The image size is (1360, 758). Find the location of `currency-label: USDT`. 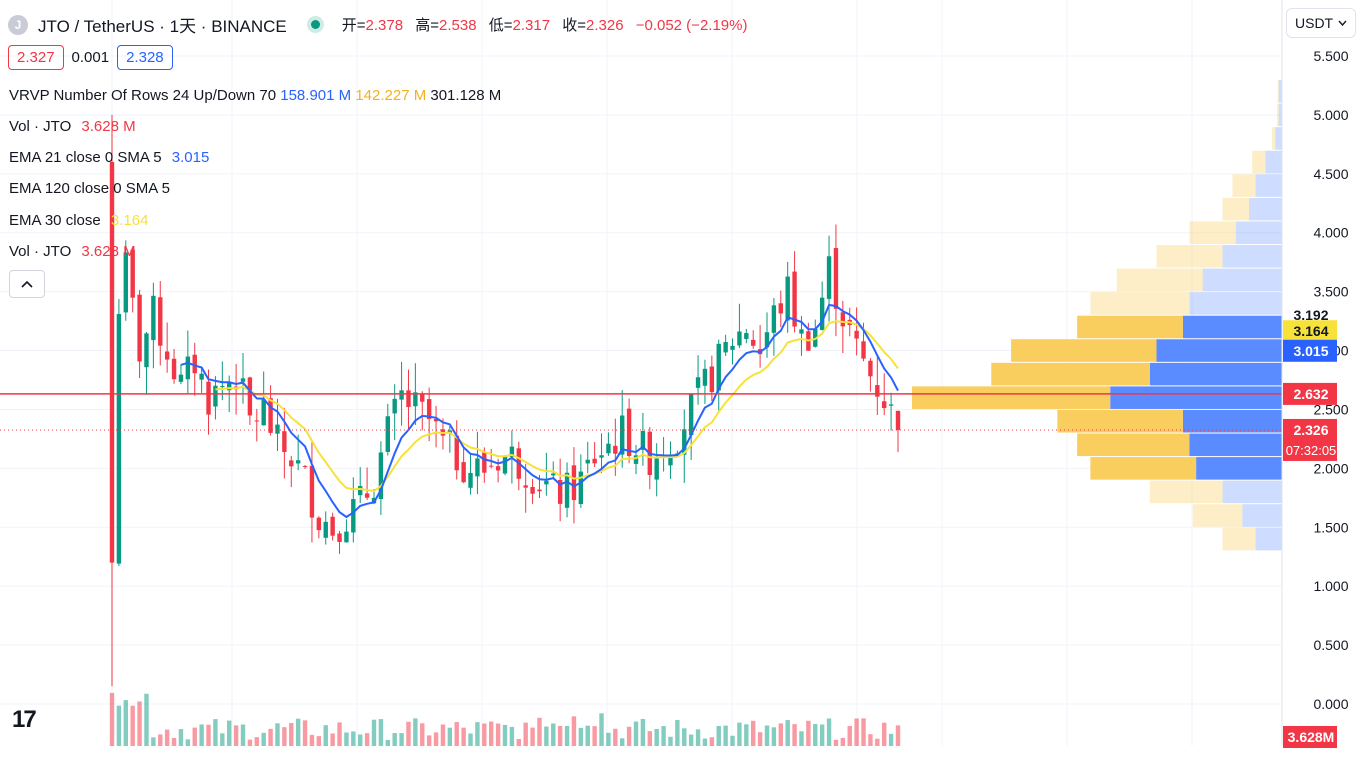

currency-label: USDT is located at coordinates (1314, 23).